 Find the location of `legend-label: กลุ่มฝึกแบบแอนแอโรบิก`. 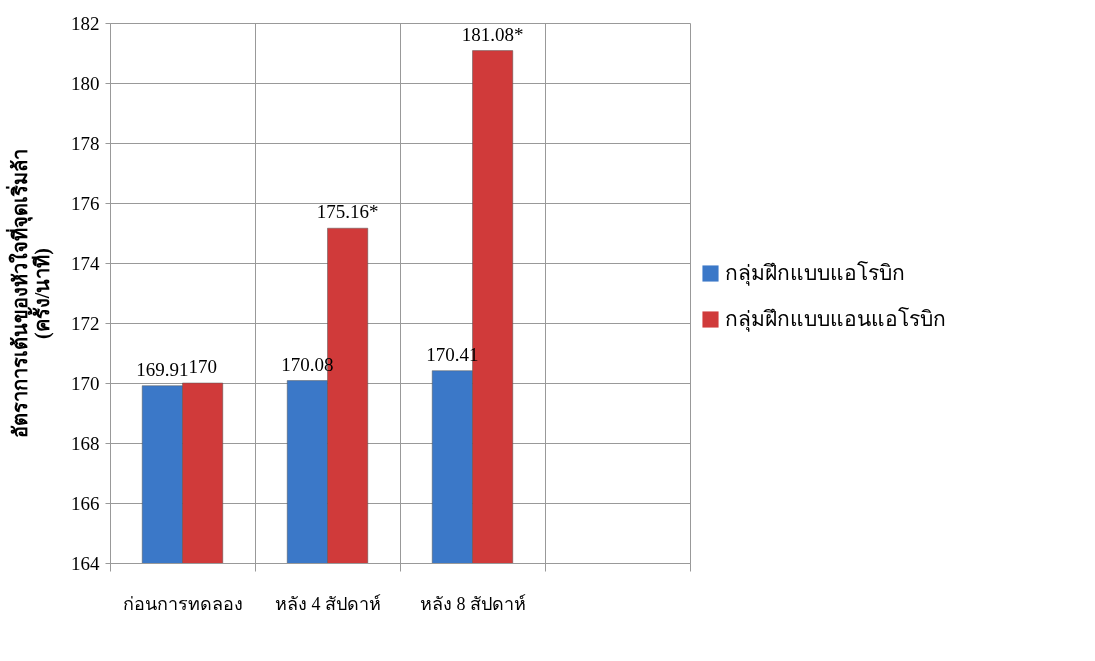

legend-label: กลุ่มฝึกแบบแอนแอโรบิก is located at coordinates (835, 319).